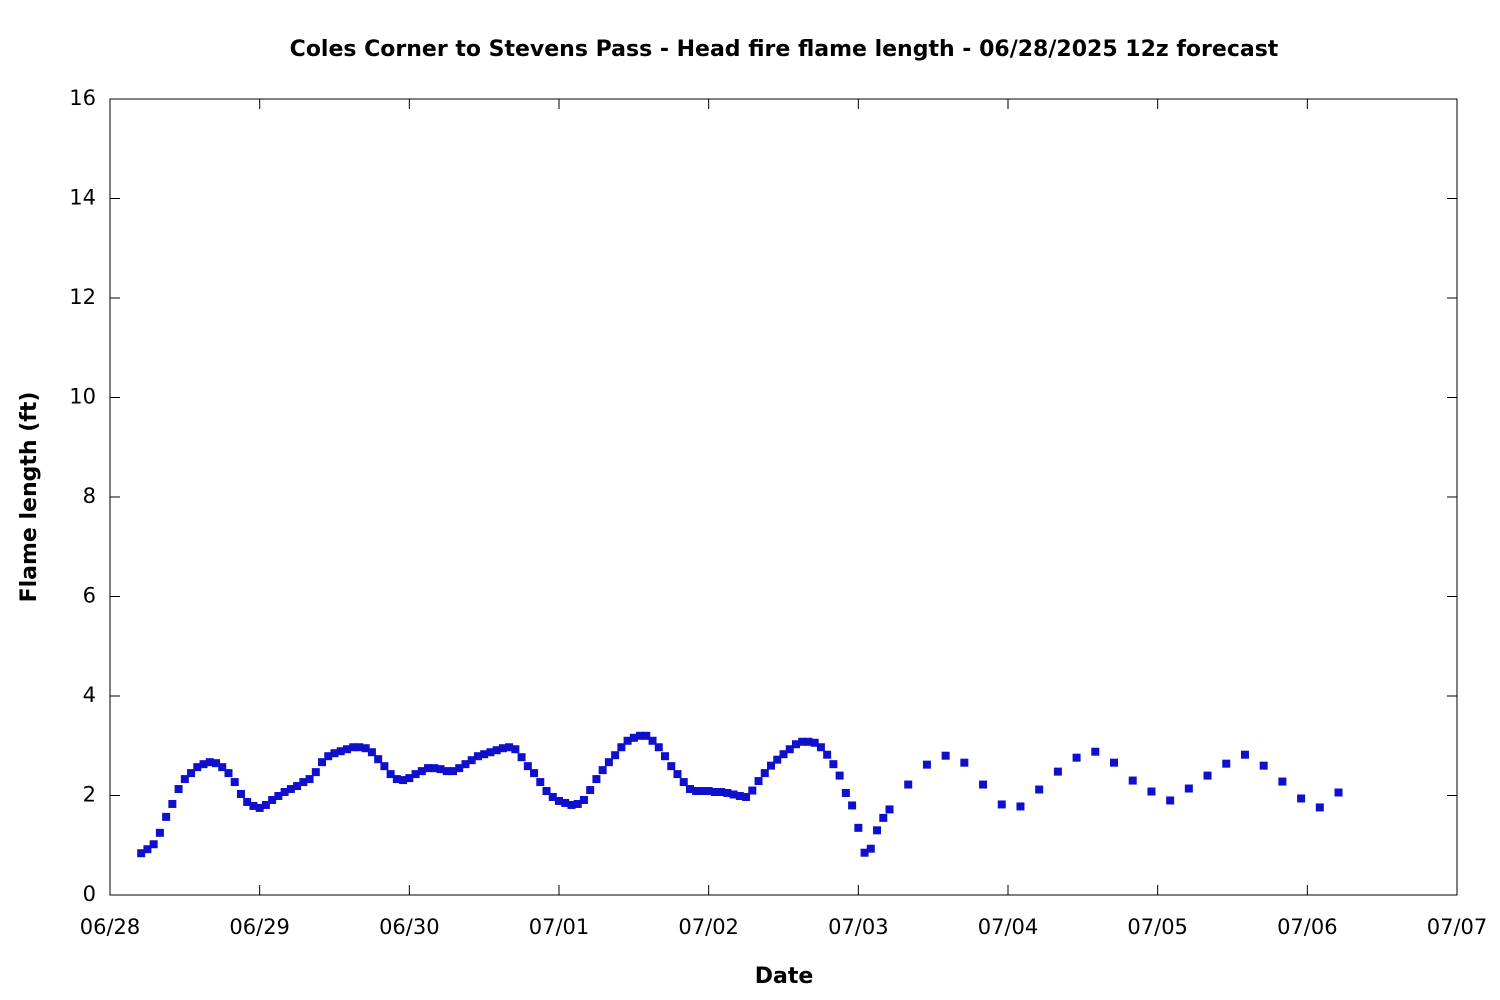  Describe the element at coordinates (82, 198) in the screenshot. I see `y-tick-label: 14` at that location.